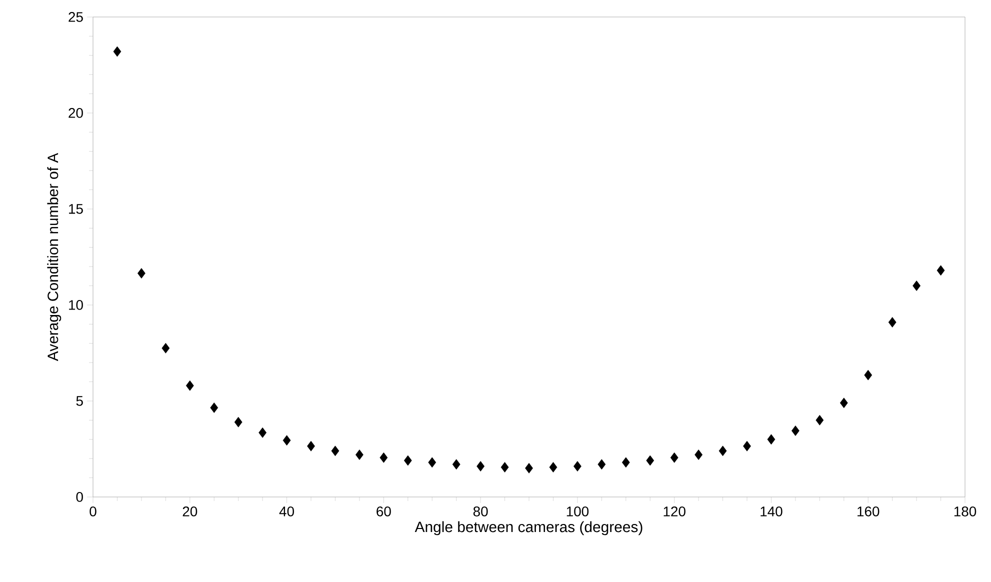 The image size is (991, 582). Describe the element at coordinates (79, 497) in the screenshot. I see `y-tick-label: 0` at that location.